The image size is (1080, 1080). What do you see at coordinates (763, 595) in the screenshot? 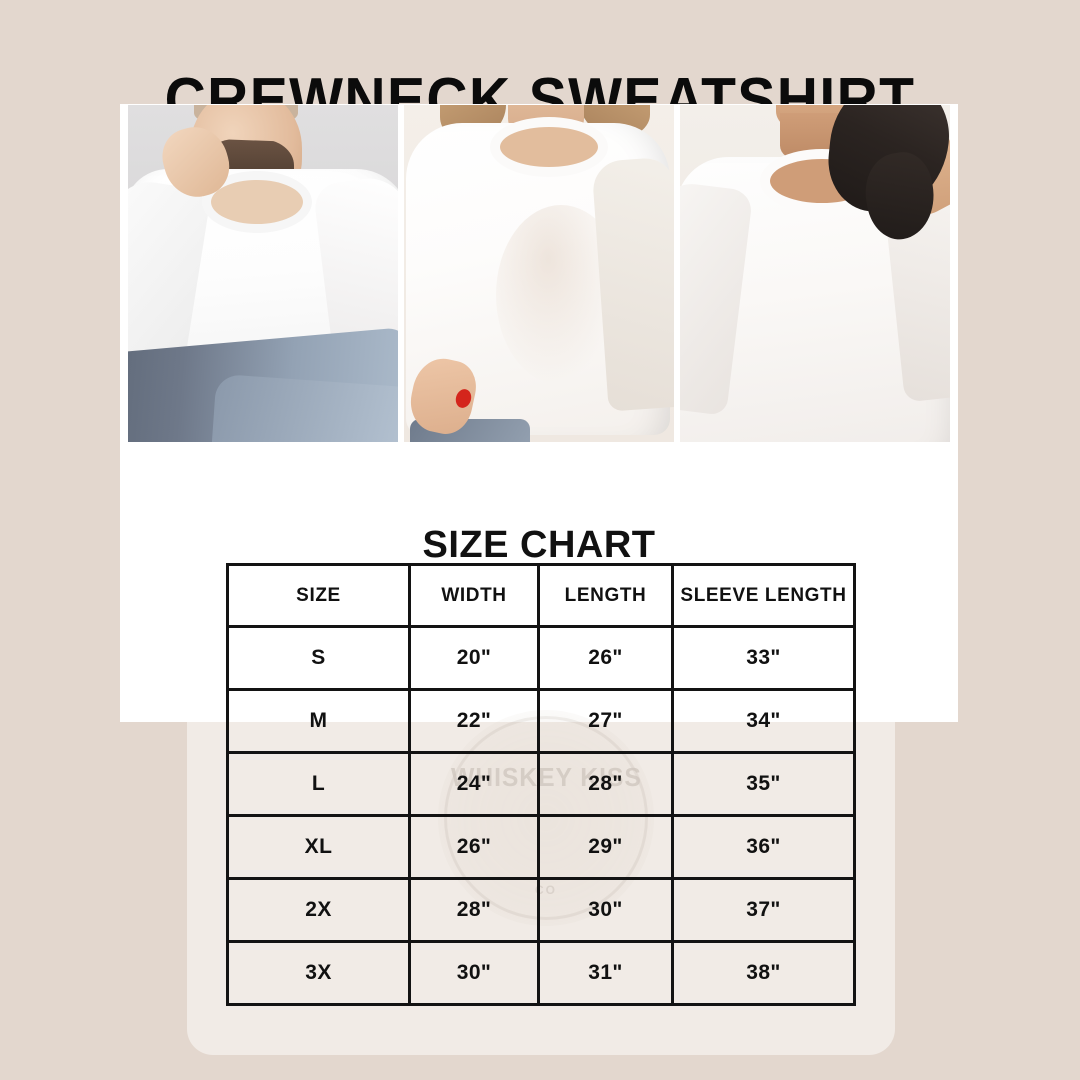
I see `column-header-sleeve: SLEEVE LENGTH` at bounding box center [763, 595].